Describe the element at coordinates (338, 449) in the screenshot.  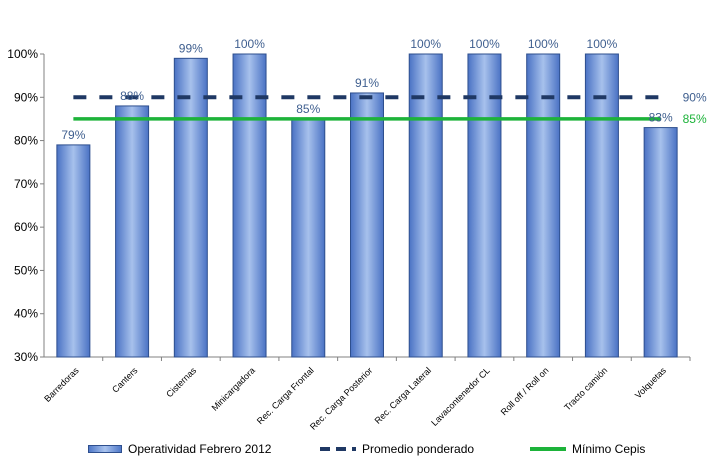
I see `legend-swatch-average` at that location.